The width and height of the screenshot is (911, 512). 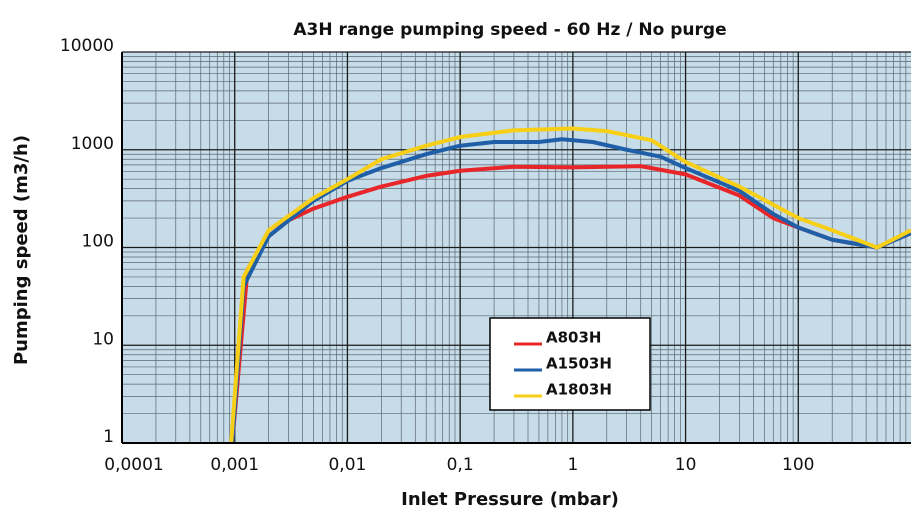 I want to click on legend-label: A803H, so click(x=573, y=338).